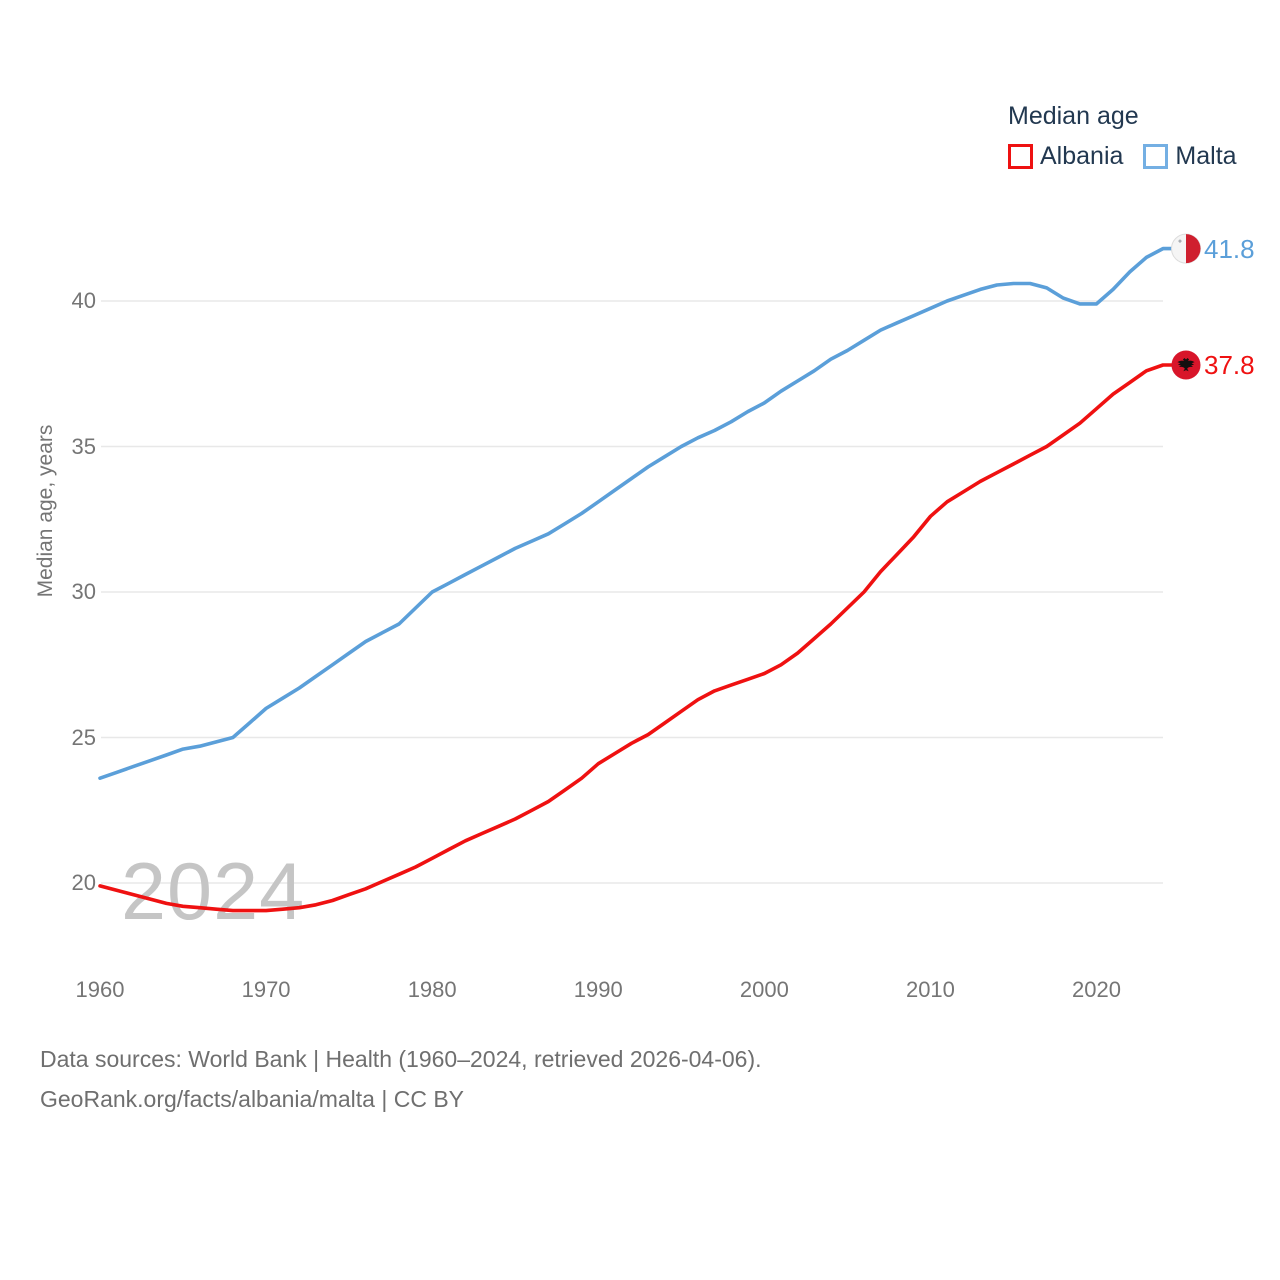 Image resolution: width=1280 pixels, height=1280 pixels. I want to click on legend-item-albania: Albania, so click(1065, 156).